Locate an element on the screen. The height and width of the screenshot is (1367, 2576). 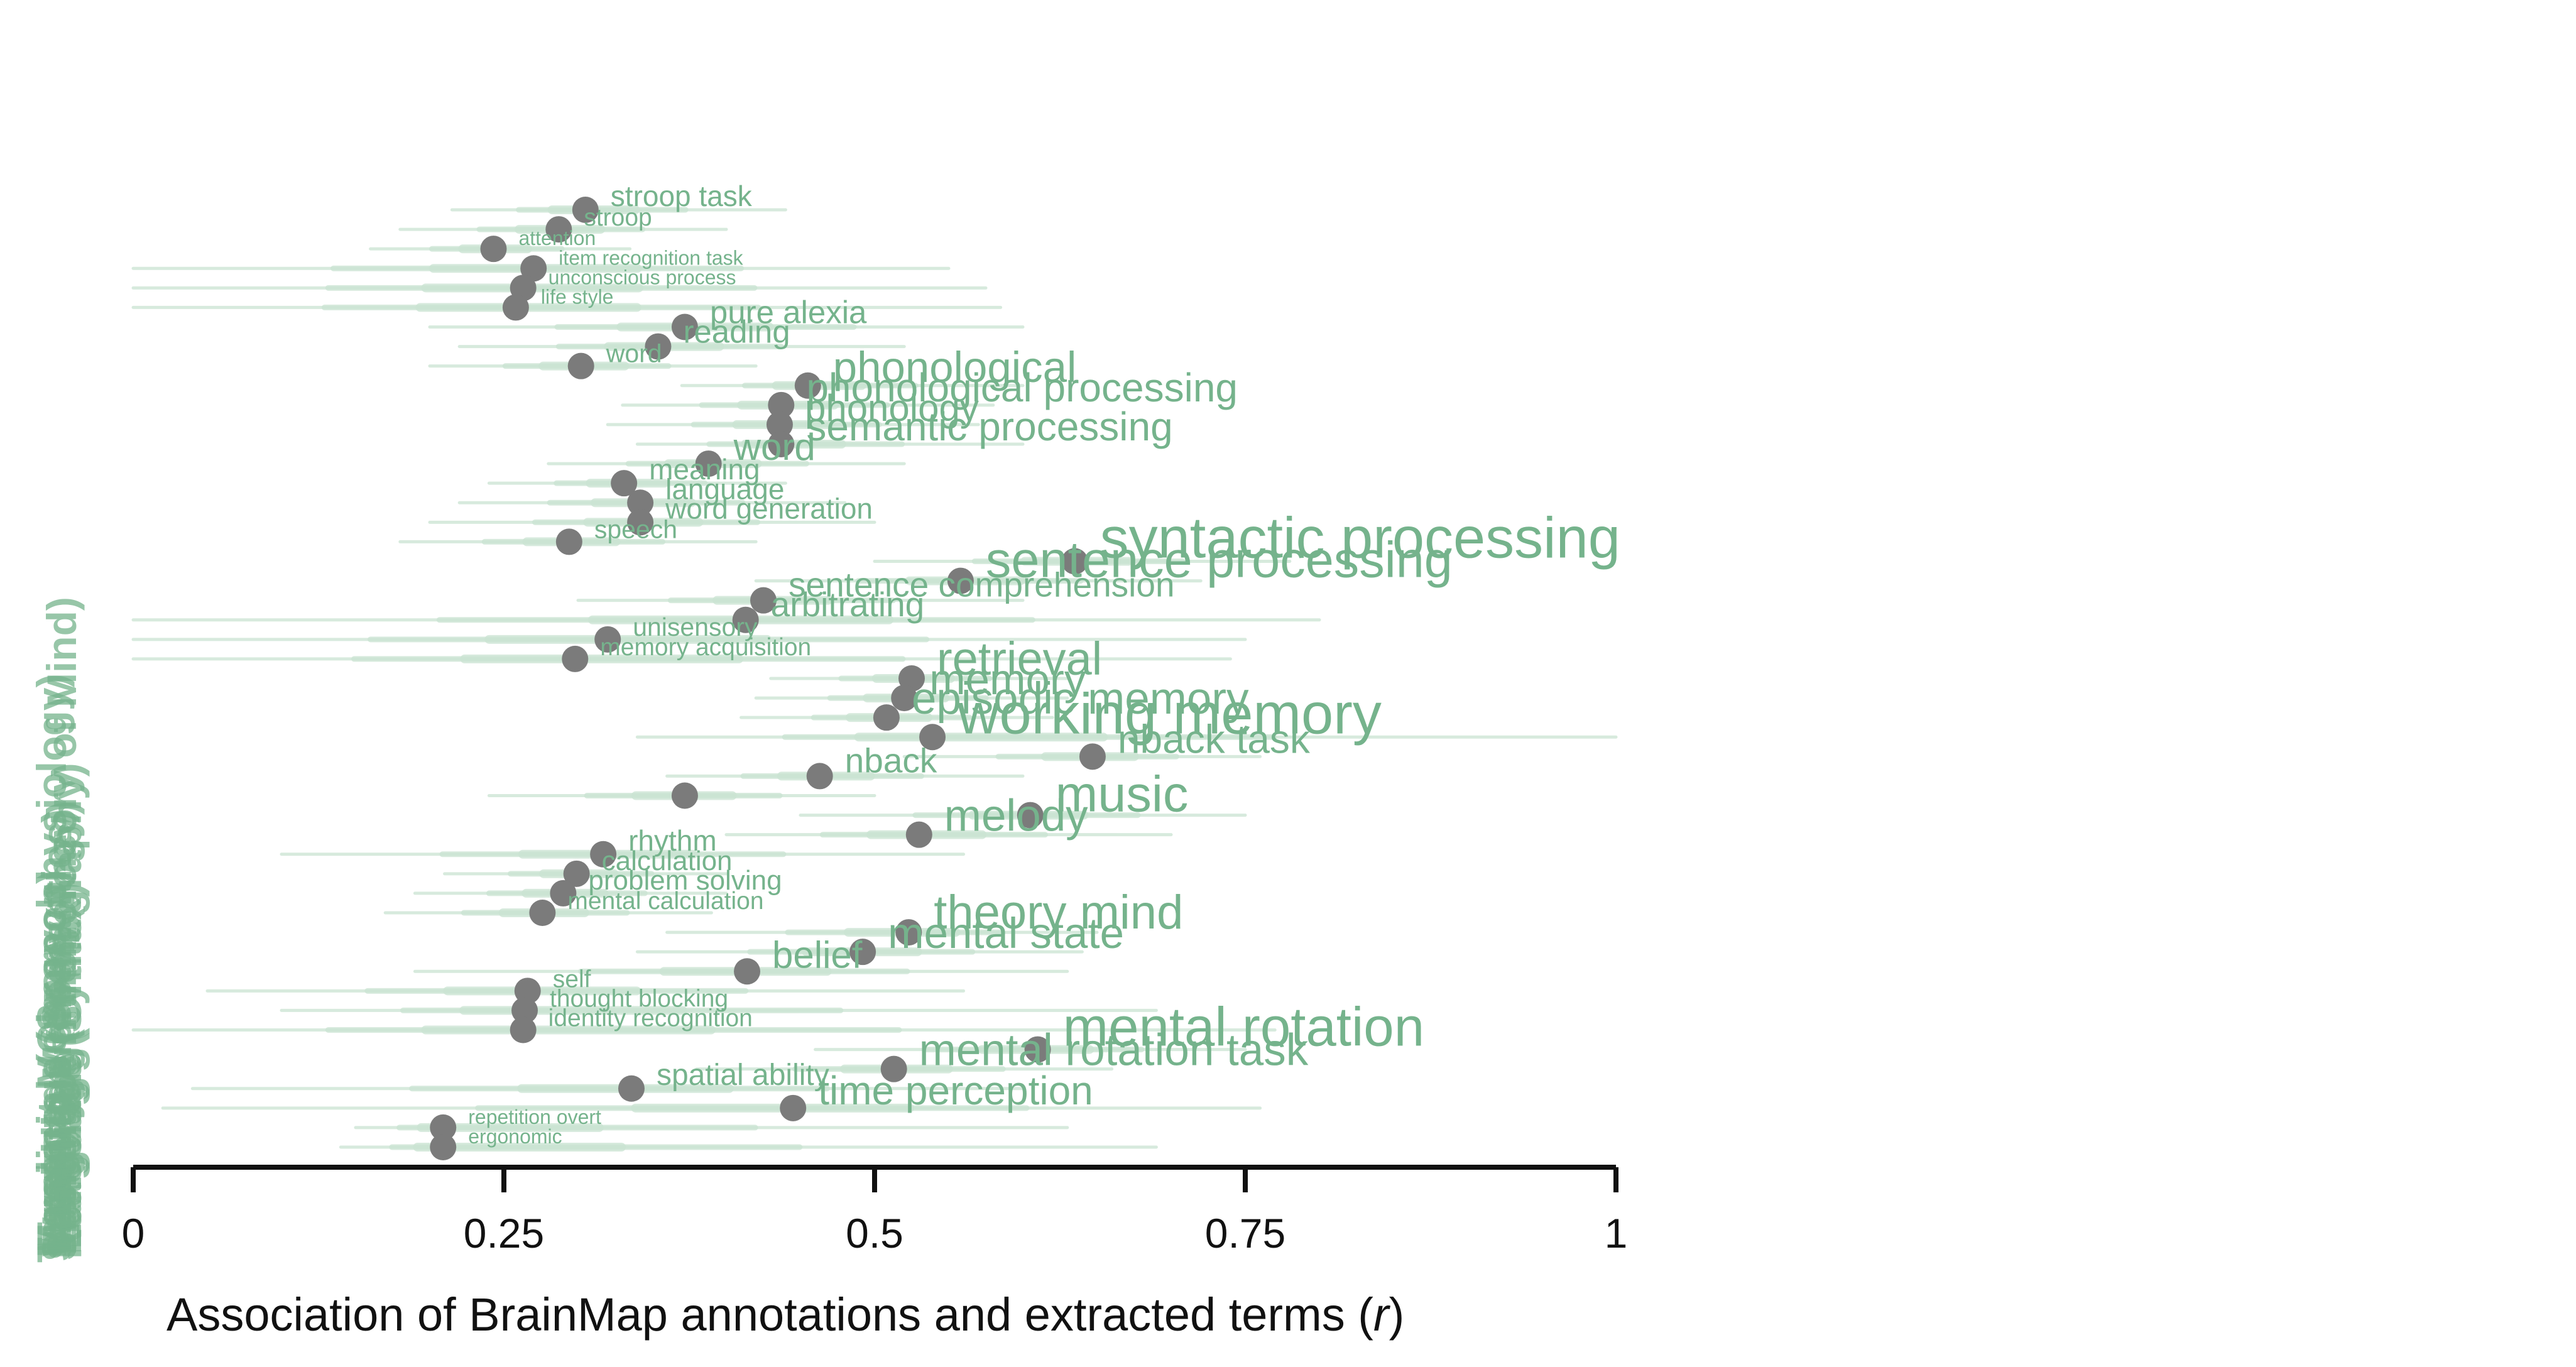
term-label: phonological processing is located at coordinates (1022, 387).